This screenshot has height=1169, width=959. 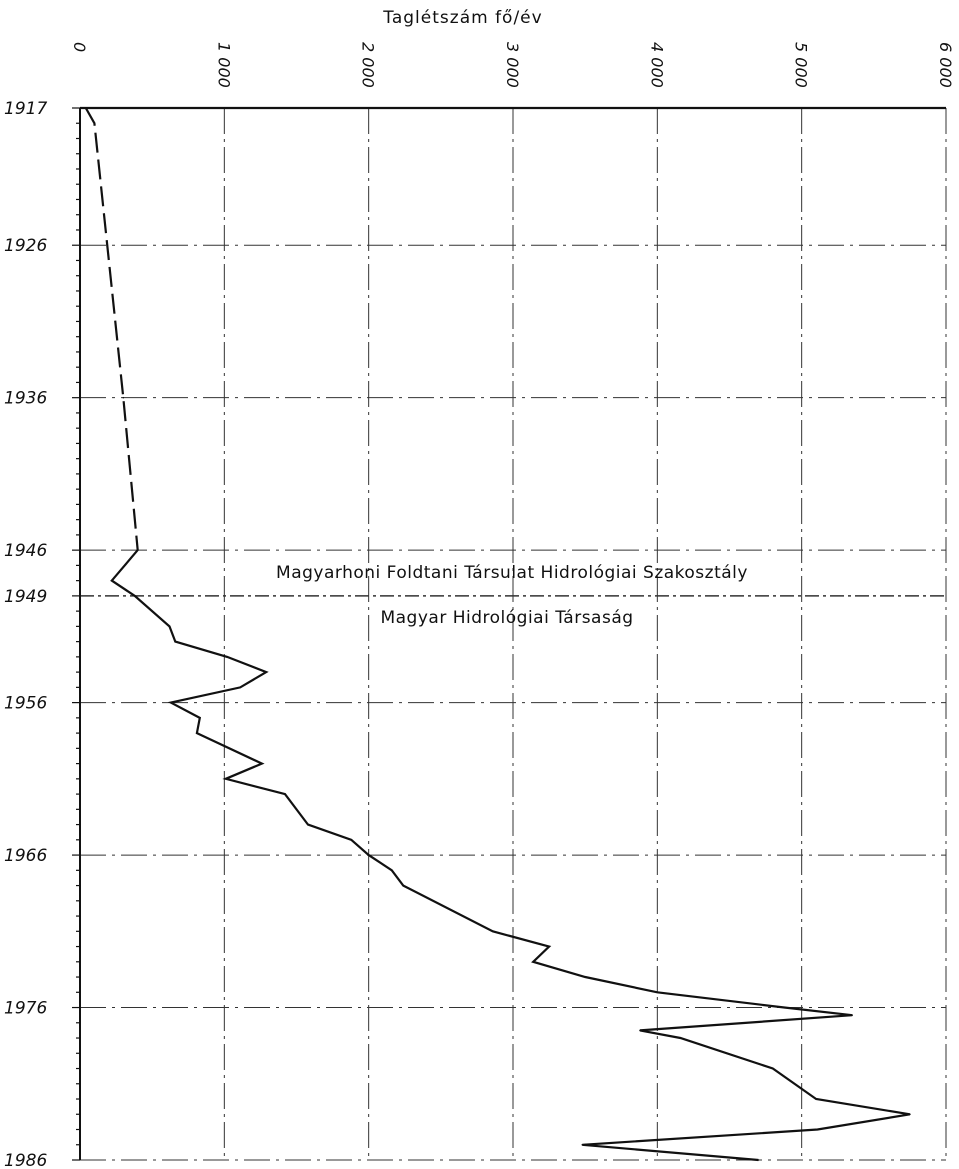 What do you see at coordinates (512, 65) in the screenshot?
I see `x-tick-label: 3 000` at bounding box center [512, 65].